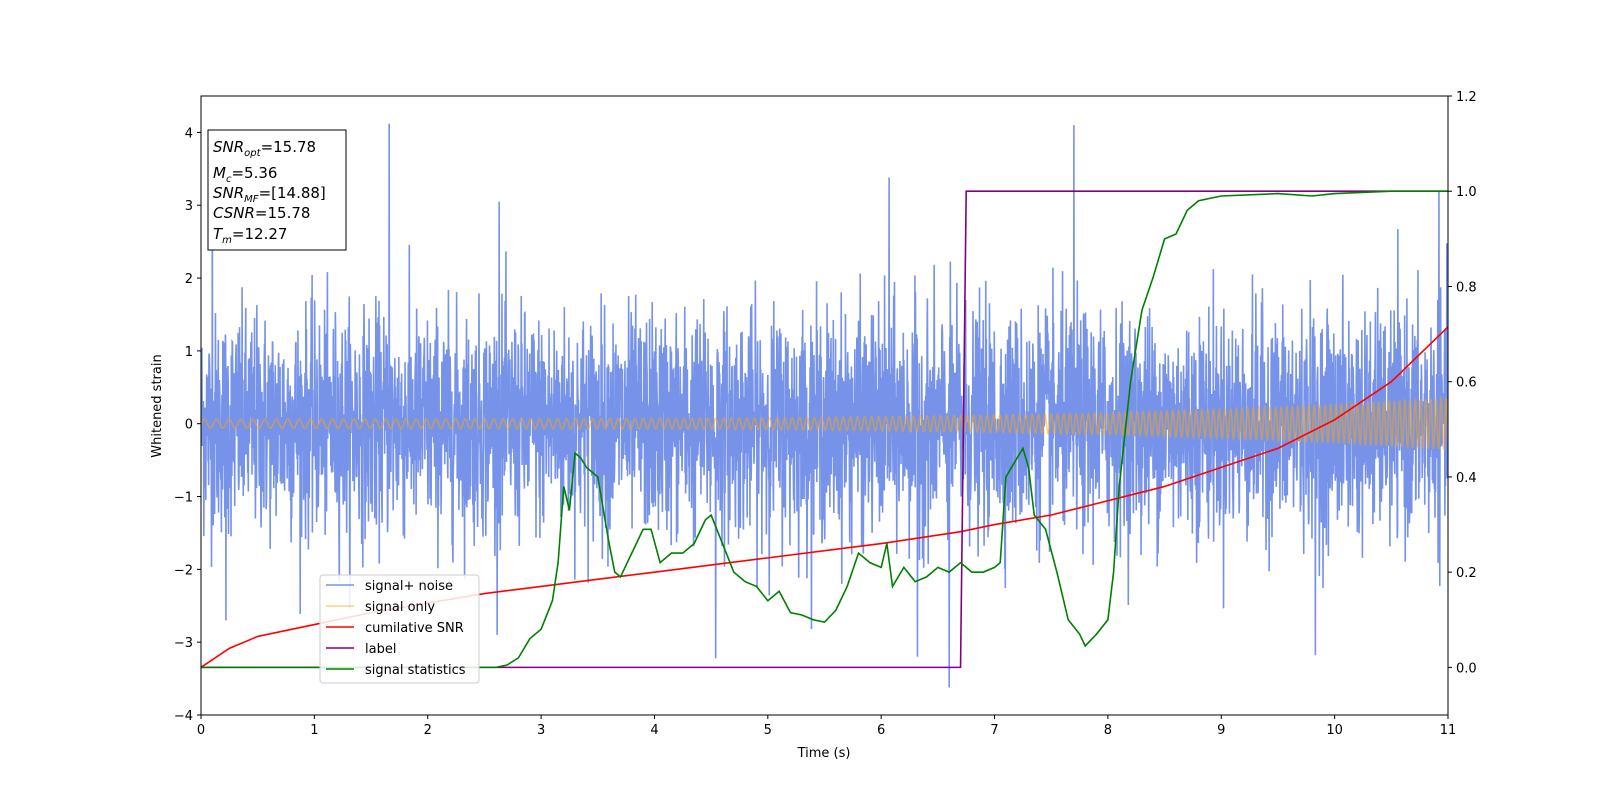 The width and height of the screenshot is (1600, 800). Describe the element at coordinates (824, 423) in the screenshot. I see `series-signal-only` at that location.